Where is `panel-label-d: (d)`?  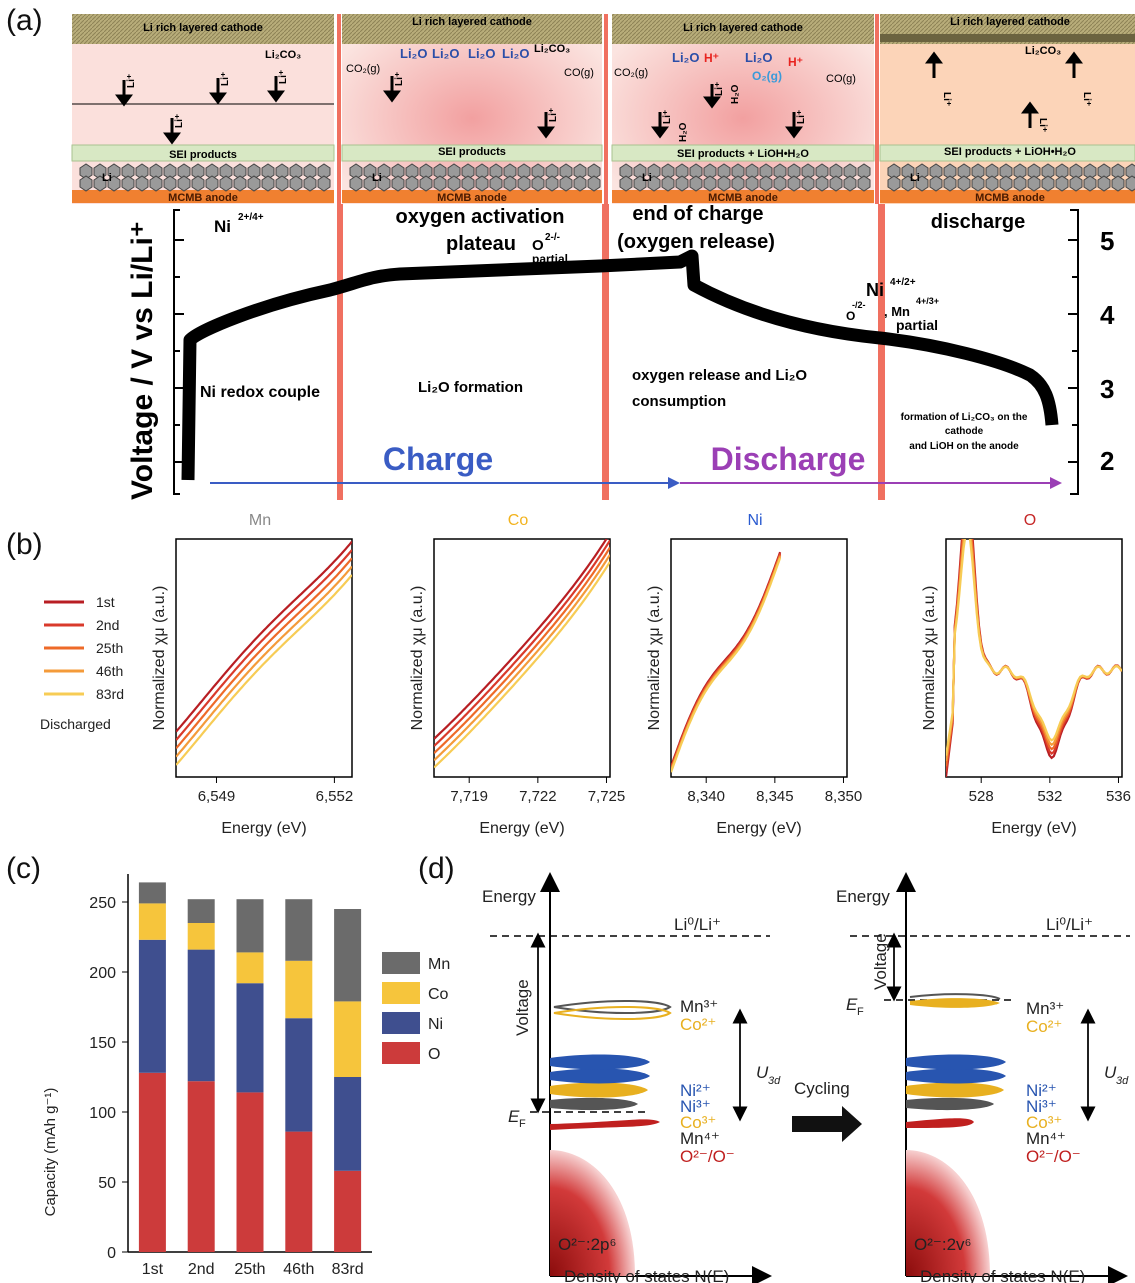
panel-label-d: (d) is located at coordinates (436, 868).